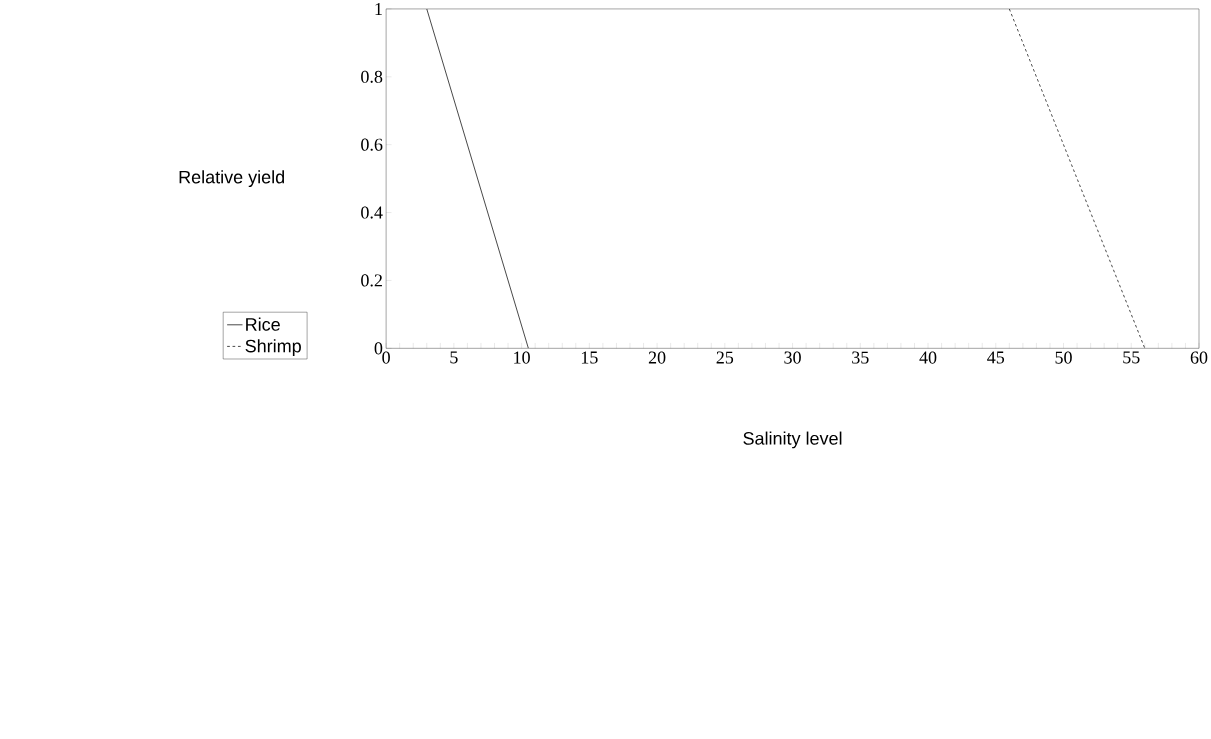 This screenshot has width=1211, height=739. What do you see at coordinates (273, 348) in the screenshot?
I see `legend-label: Shrimp` at bounding box center [273, 348].